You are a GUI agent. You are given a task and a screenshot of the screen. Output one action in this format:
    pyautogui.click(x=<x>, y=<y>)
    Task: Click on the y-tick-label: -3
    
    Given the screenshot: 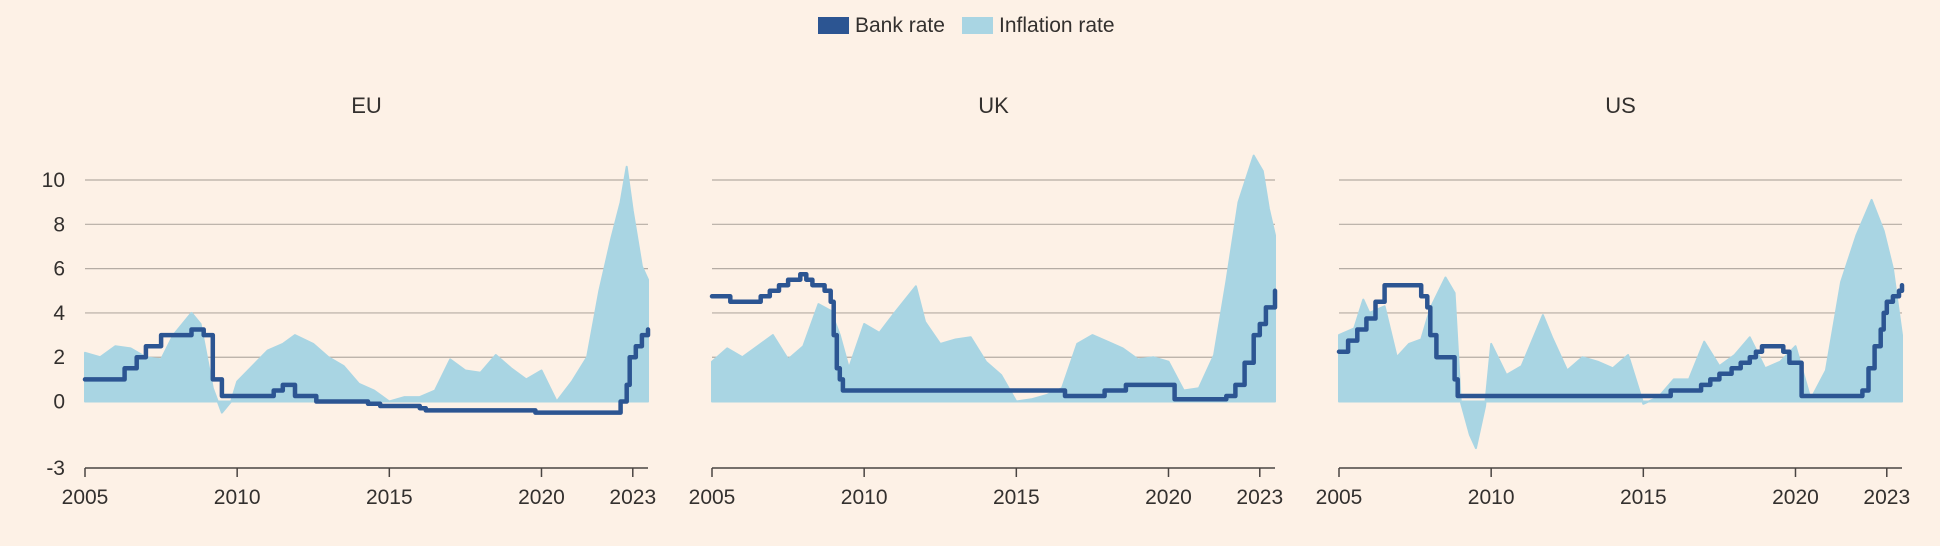 What is the action you would take?
    pyautogui.click(x=55, y=468)
    